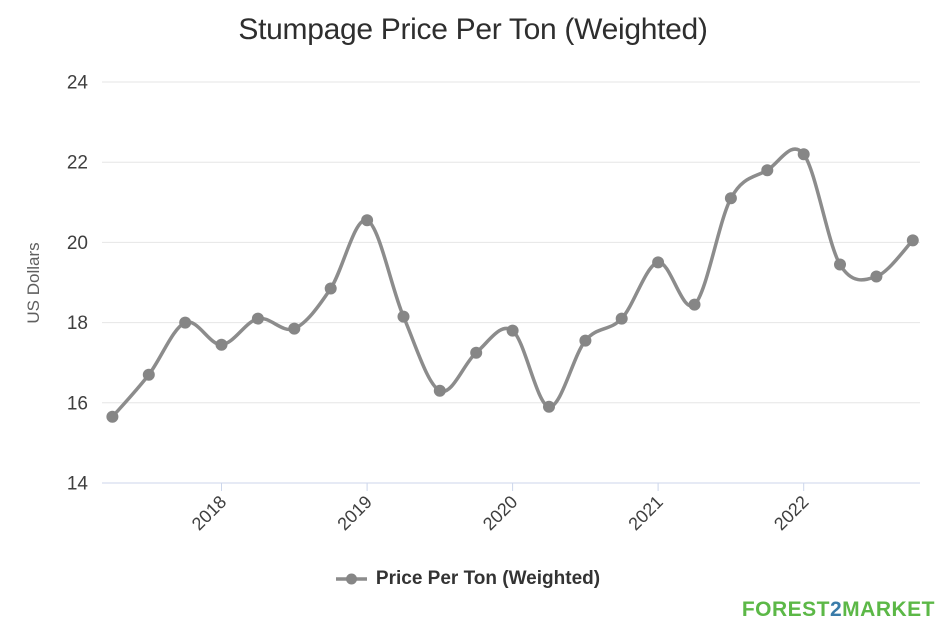 The width and height of the screenshot is (936, 624). I want to click on logo-text-2: 2, so click(836, 609).